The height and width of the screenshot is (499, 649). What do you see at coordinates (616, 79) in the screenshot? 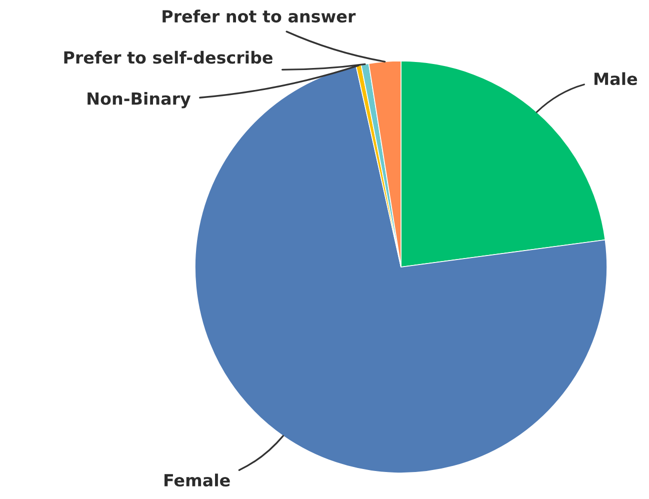
I see `slice-label: Male` at bounding box center [616, 79].